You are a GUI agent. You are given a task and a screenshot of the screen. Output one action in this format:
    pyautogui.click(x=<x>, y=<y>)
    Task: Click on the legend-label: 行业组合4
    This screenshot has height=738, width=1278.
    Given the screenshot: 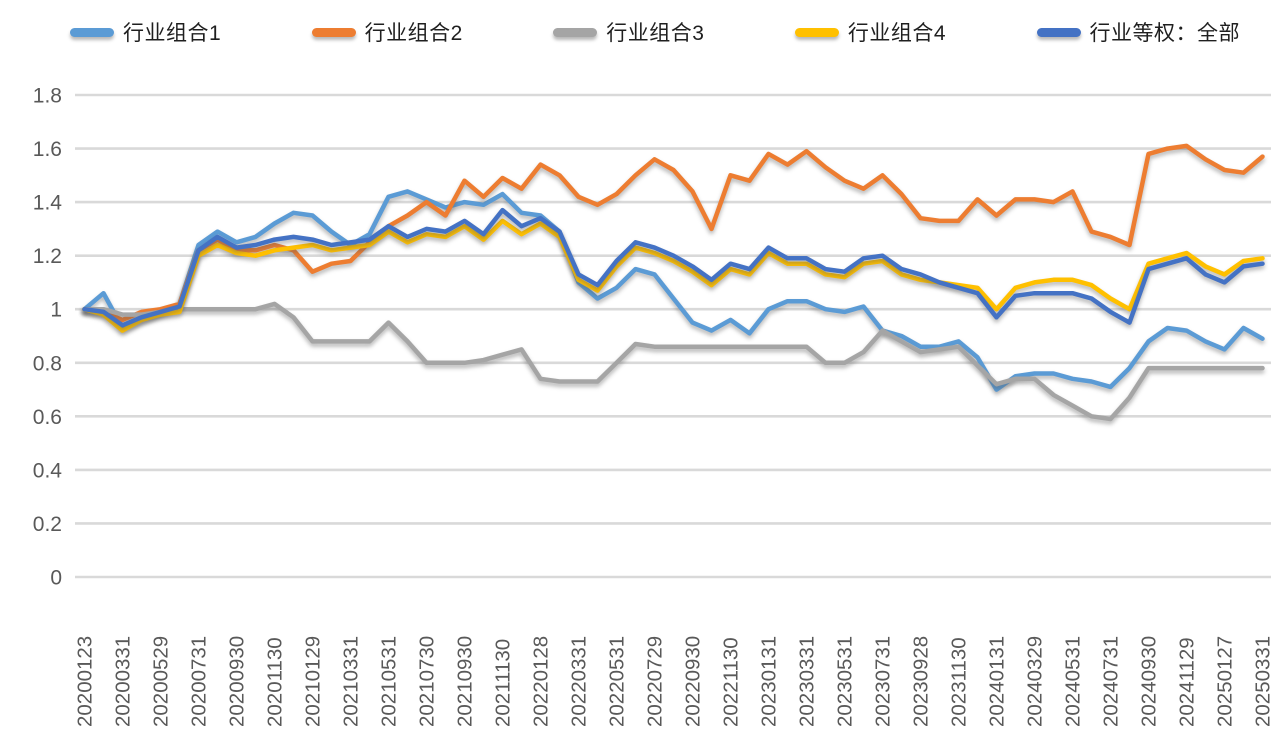 What is the action you would take?
    pyautogui.click(x=897, y=33)
    